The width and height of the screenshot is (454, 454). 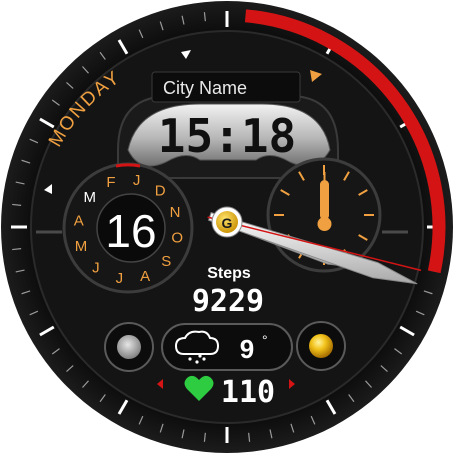 I want to click on analog-hands, so click(x=314, y=248).